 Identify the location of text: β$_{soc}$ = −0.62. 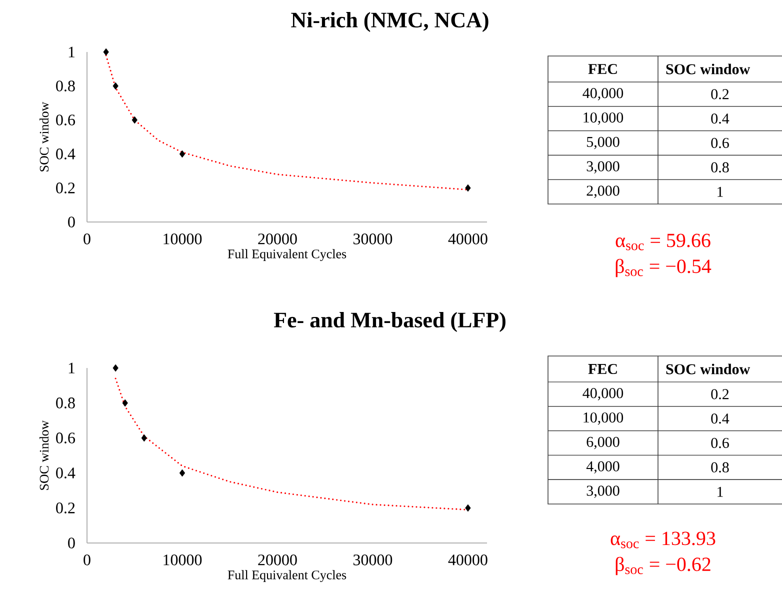
(663, 566).